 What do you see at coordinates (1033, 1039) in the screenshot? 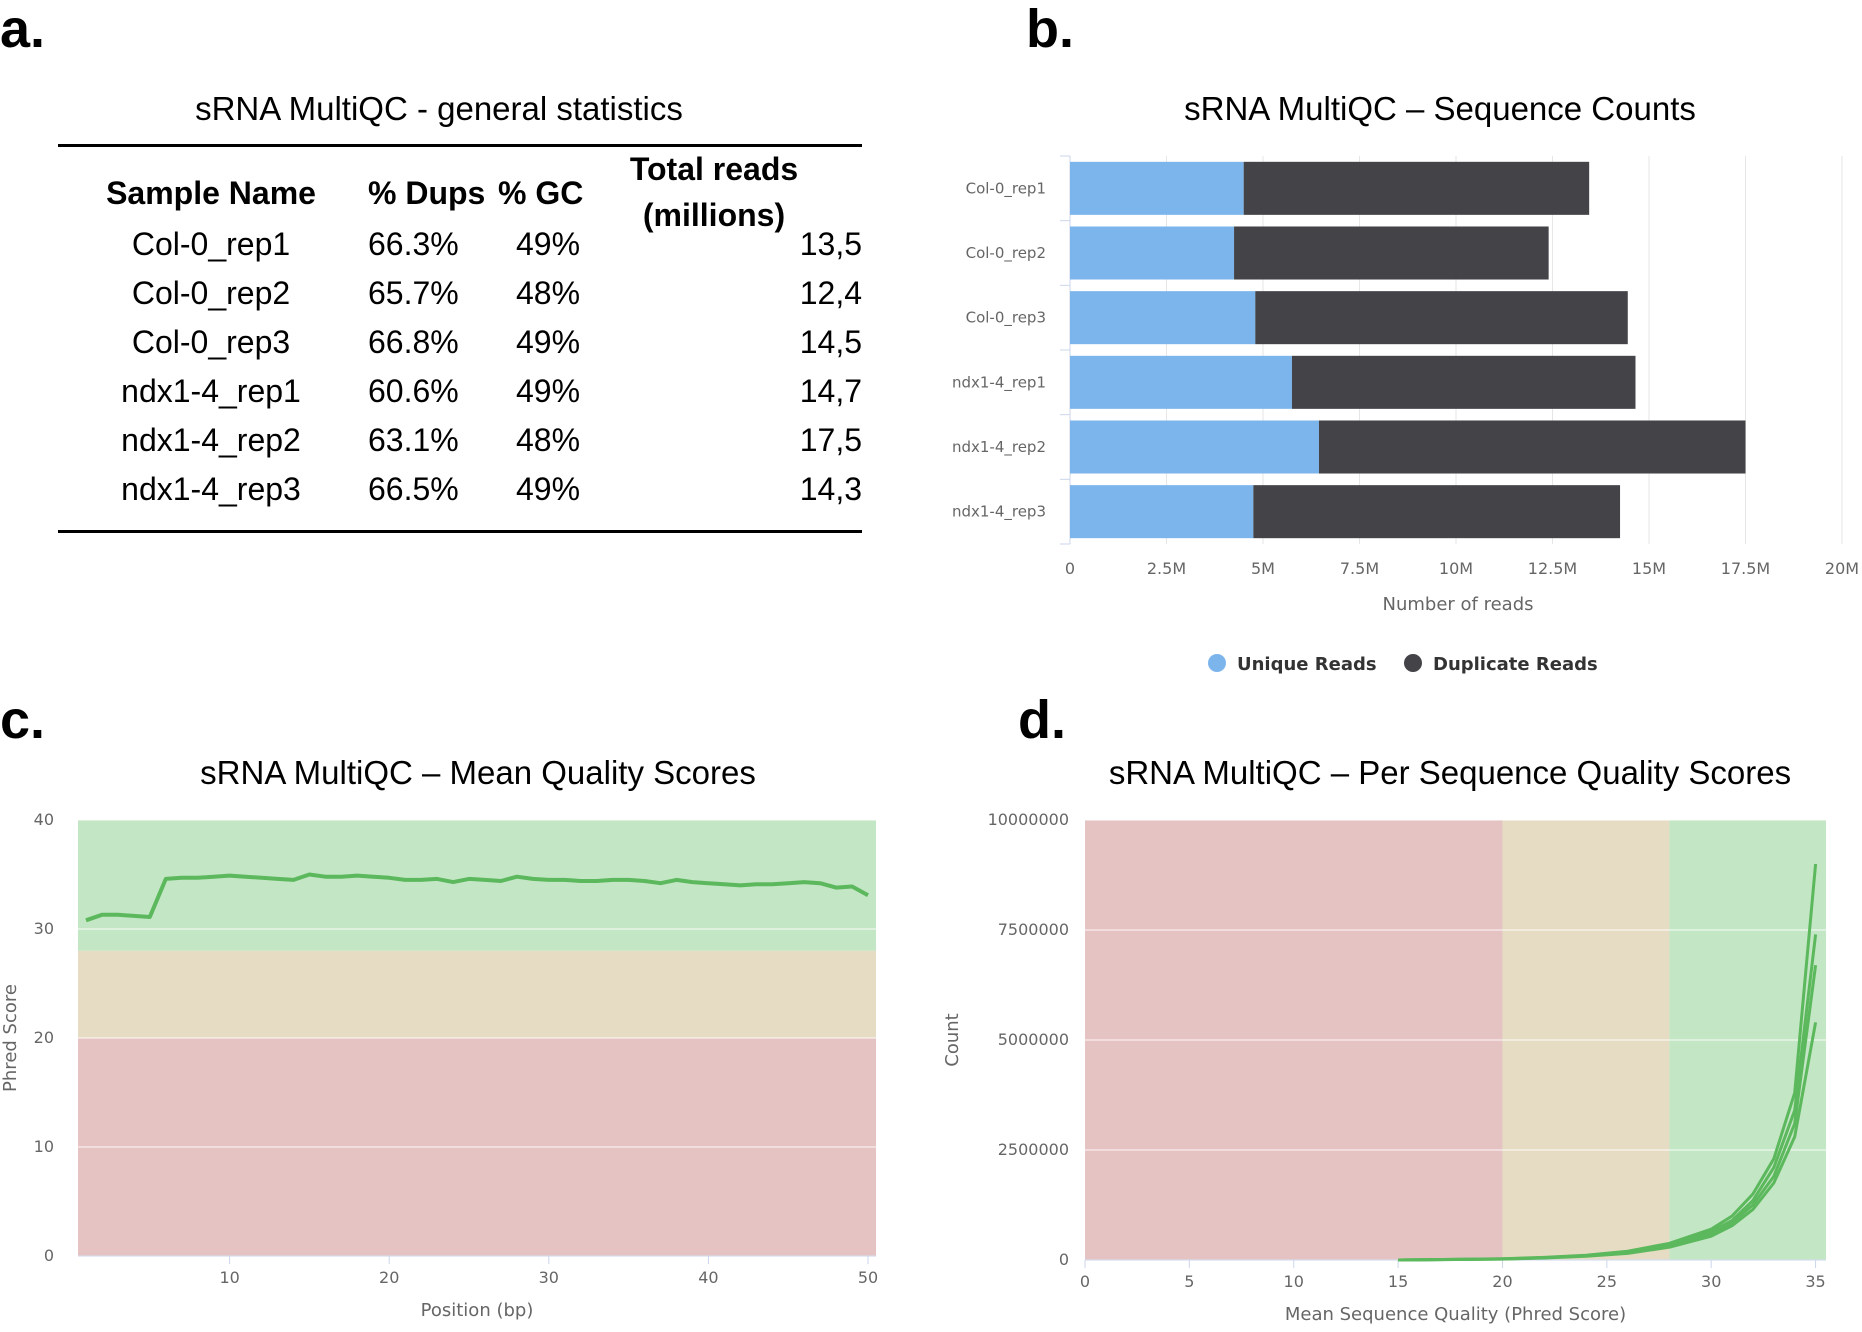
I see `y-tick-label: 5000000` at bounding box center [1033, 1039].